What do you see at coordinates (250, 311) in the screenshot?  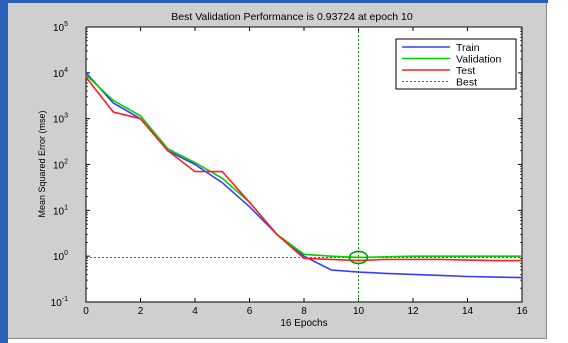 I see `x-tick-label: 6` at bounding box center [250, 311].